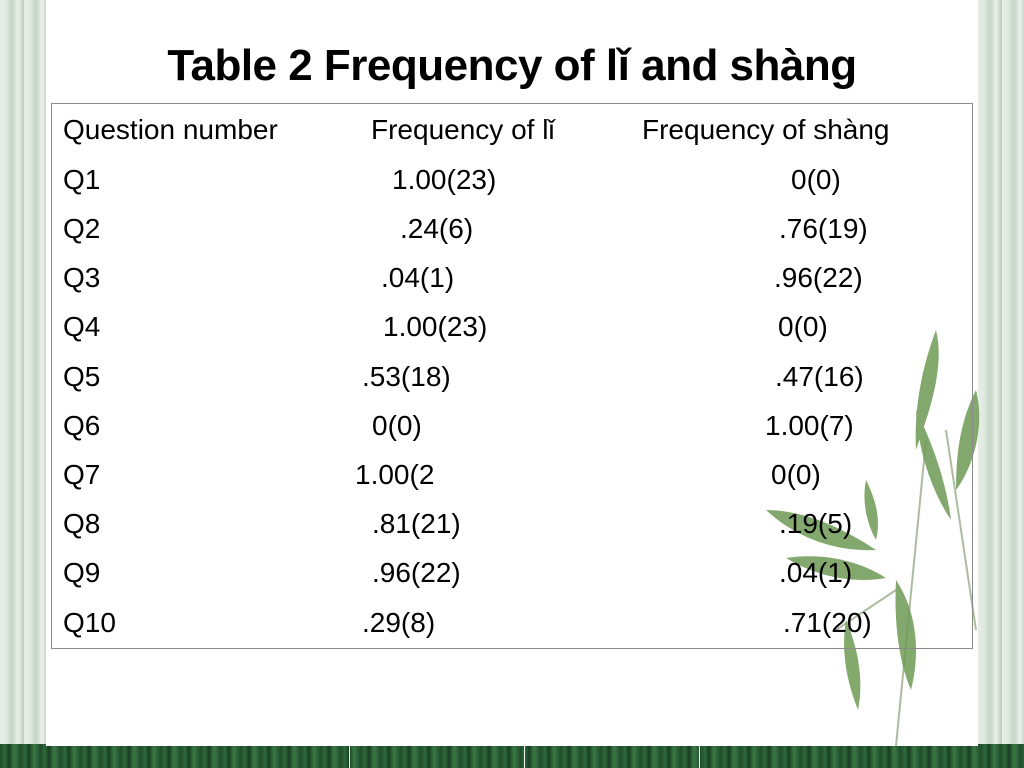 The width and height of the screenshot is (1024, 768). I want to click on li-frequency-cell: .04(1), so click(418, 277).